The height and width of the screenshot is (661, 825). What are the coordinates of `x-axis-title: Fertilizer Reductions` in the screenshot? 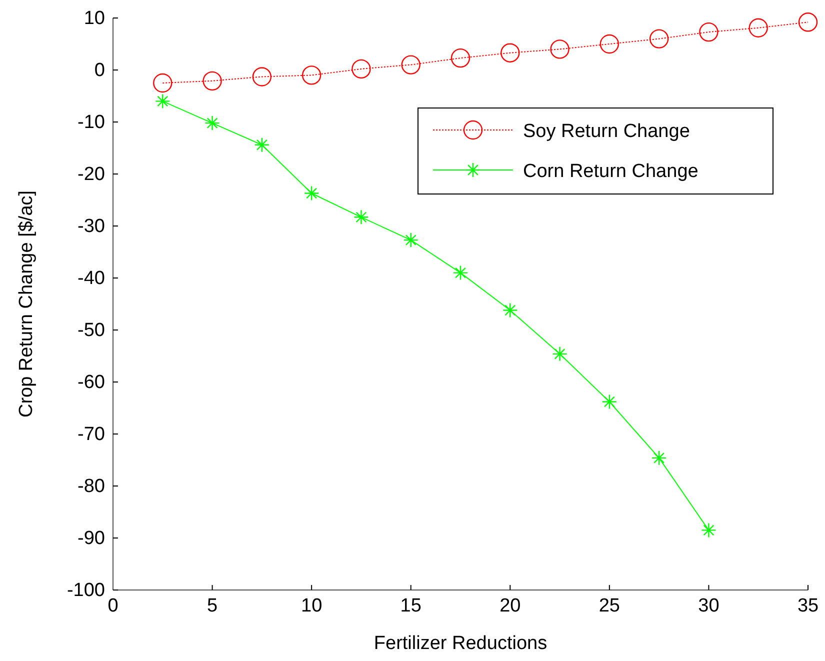 It's located at (461, 643).